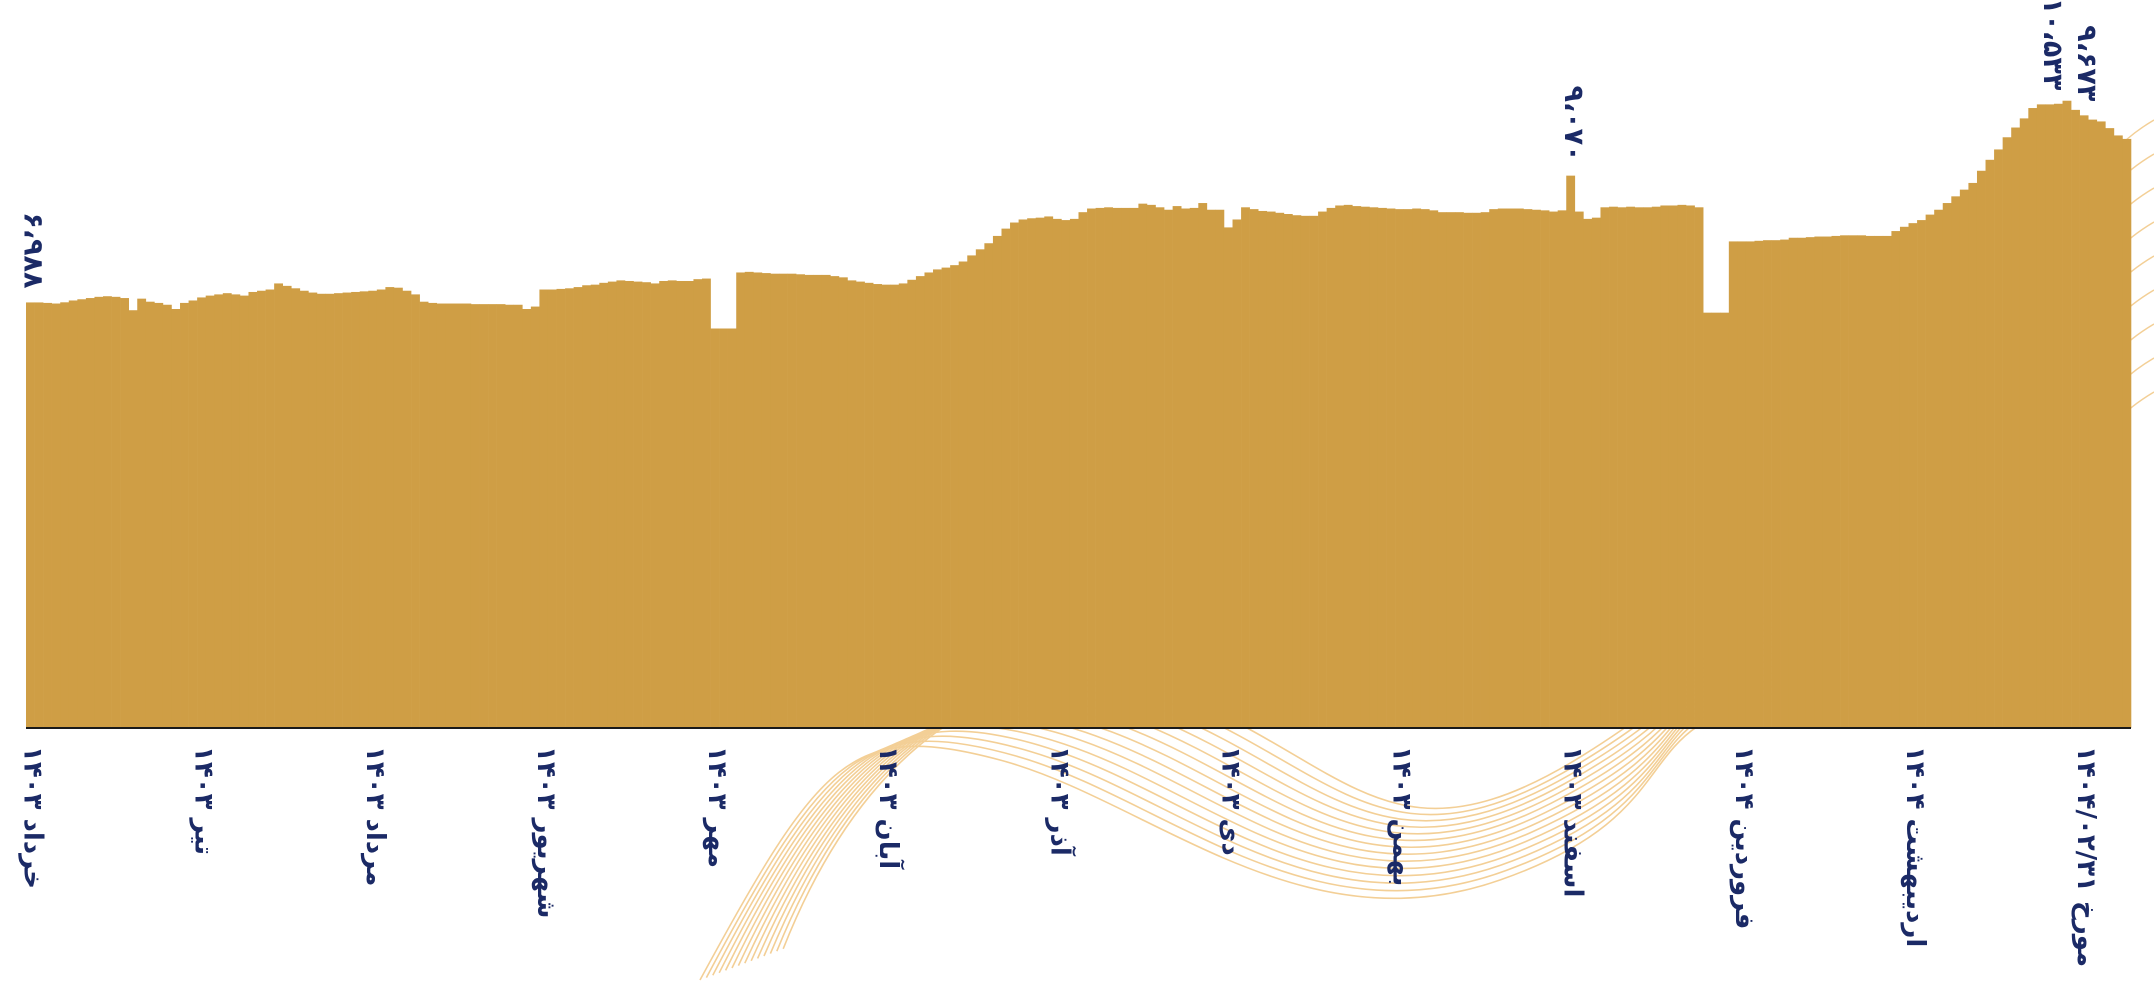  Describe the element at coordinates (889, 808) in the screenshot. I see `x-tick-label: آبان ۱۴۰۳` at that location.